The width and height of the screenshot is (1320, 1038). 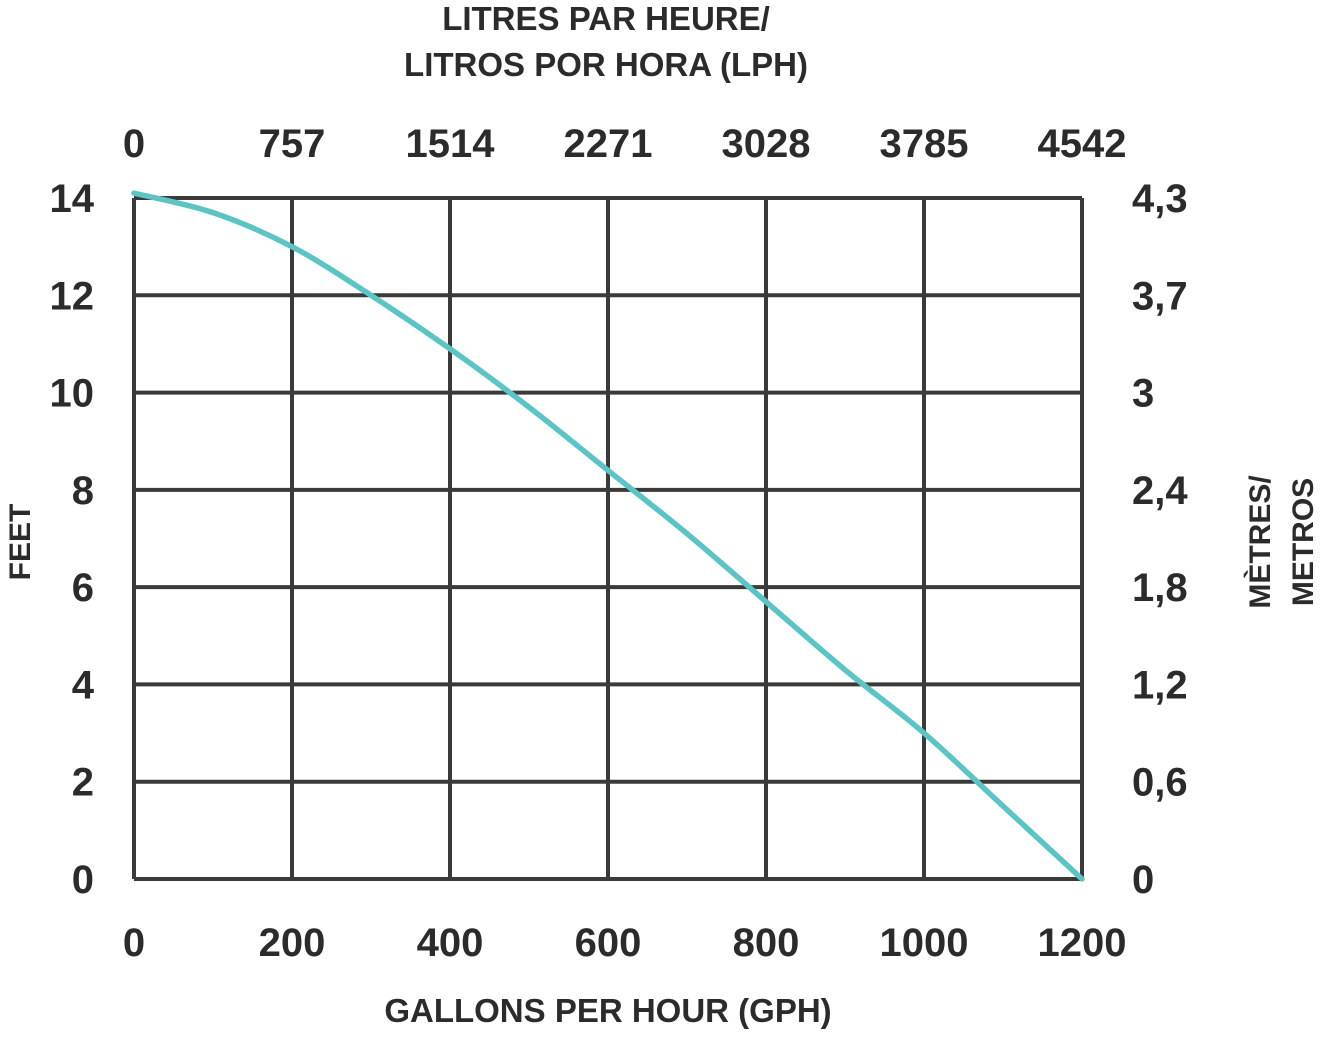 I want to click on x-top-tick-label: 757, so click(x=292, y=144).